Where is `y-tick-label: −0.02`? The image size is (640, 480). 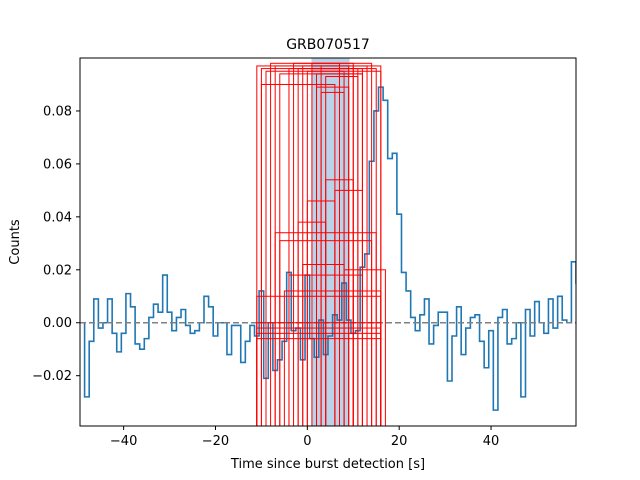 y-tick-label: −0.02 is located at coordinates (52, 376).